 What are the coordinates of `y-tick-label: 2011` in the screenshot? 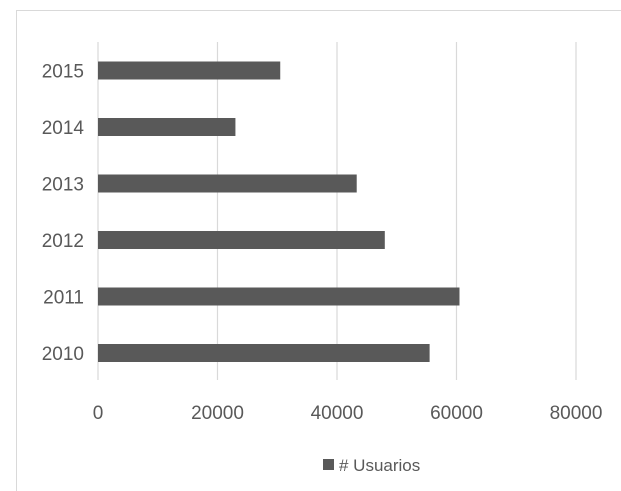 It's located at (63, 298).